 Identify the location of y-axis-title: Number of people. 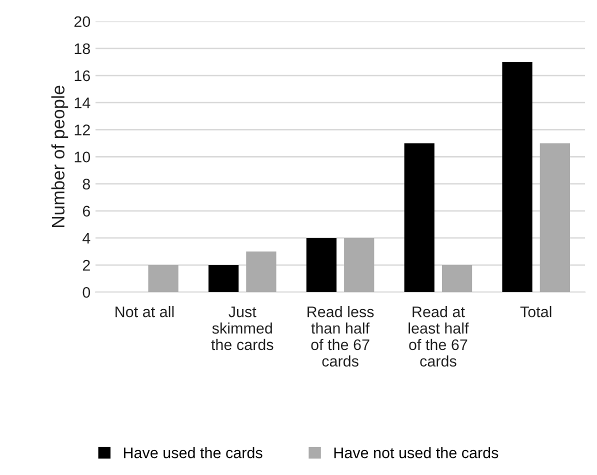
(59, 157).